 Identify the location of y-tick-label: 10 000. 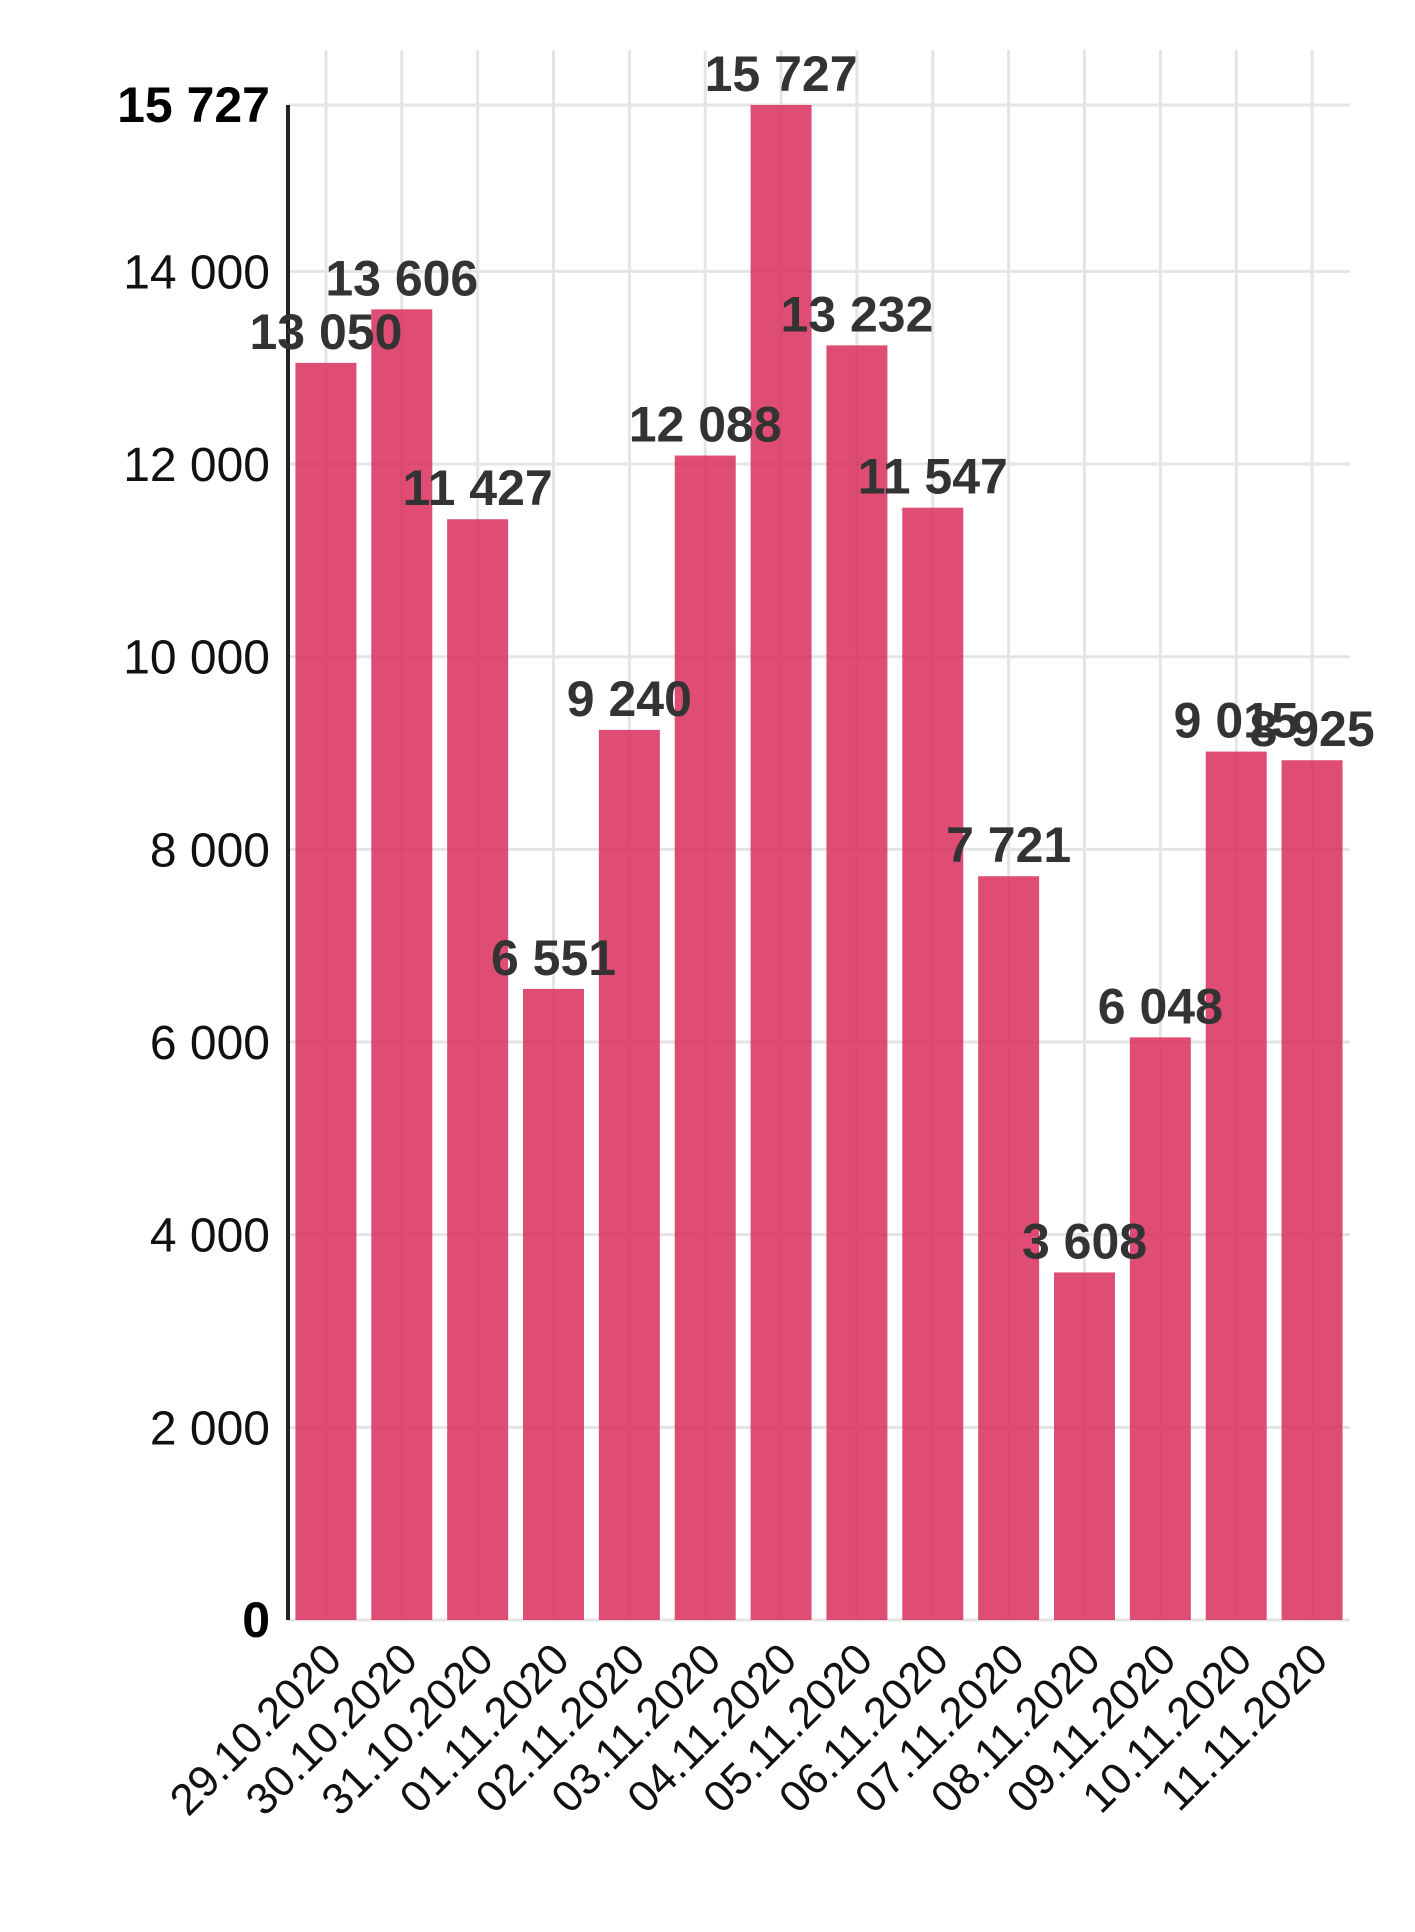
(196, 658).